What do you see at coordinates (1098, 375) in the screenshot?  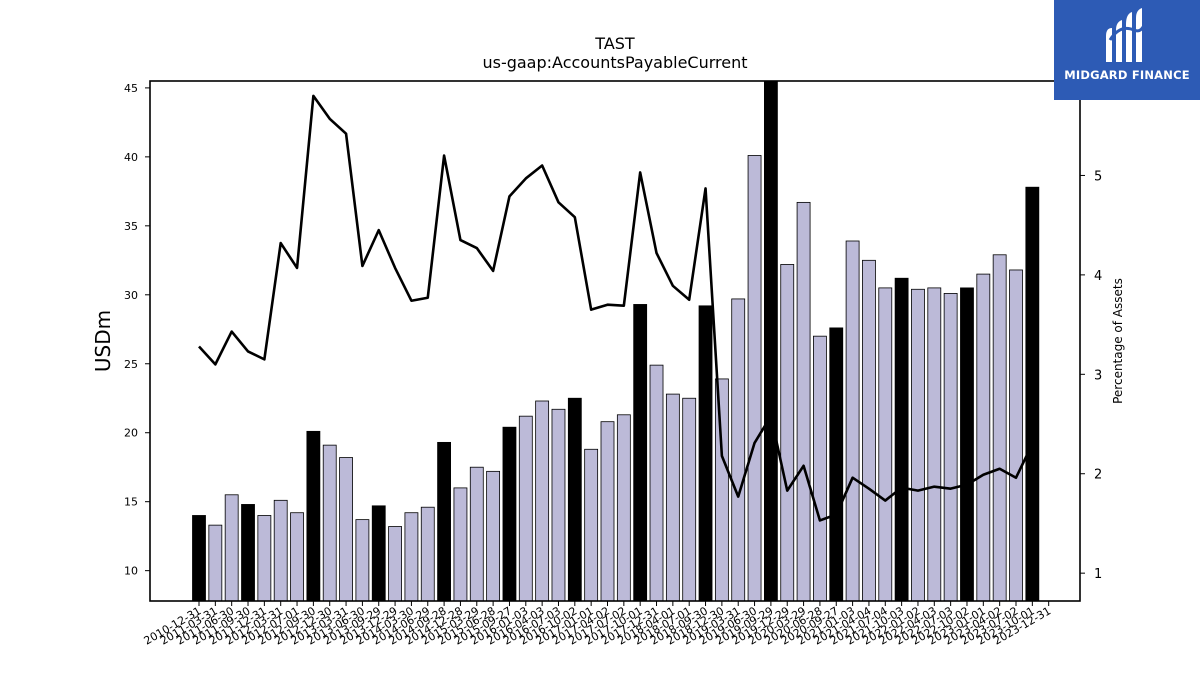 I see `y2-tick-label: 3` at bounding box center [1098, 375].